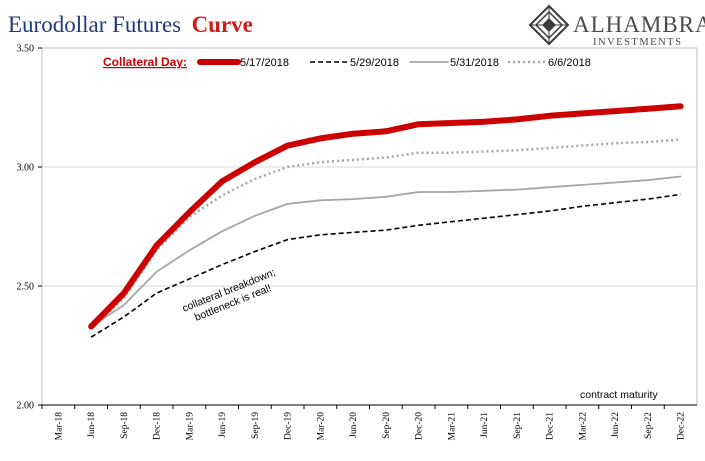  I want to click on axis-note: contract maturity, so click(619, 395).